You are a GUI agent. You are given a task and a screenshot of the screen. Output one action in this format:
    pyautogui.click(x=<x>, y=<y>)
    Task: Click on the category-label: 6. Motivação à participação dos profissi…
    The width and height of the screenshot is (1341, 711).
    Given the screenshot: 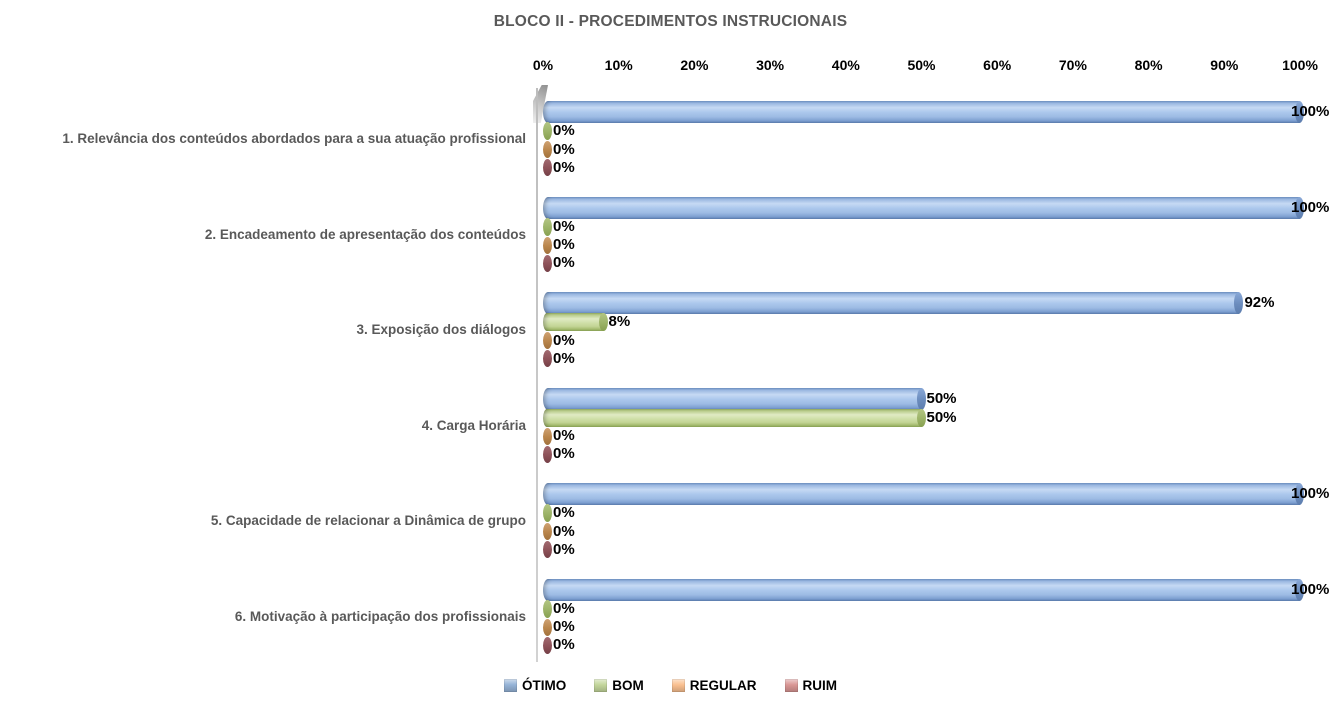 What is the action you would take?
    pyautogui.click(x=380, y=616)
    